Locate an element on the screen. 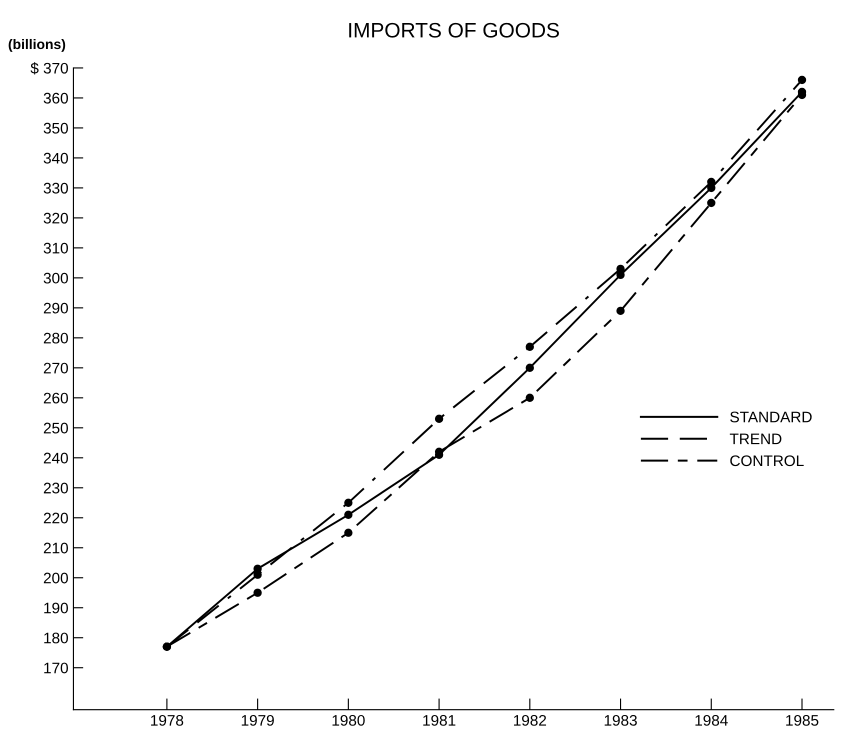  y-tick-label: 280 is located at coordinates (56, 338).